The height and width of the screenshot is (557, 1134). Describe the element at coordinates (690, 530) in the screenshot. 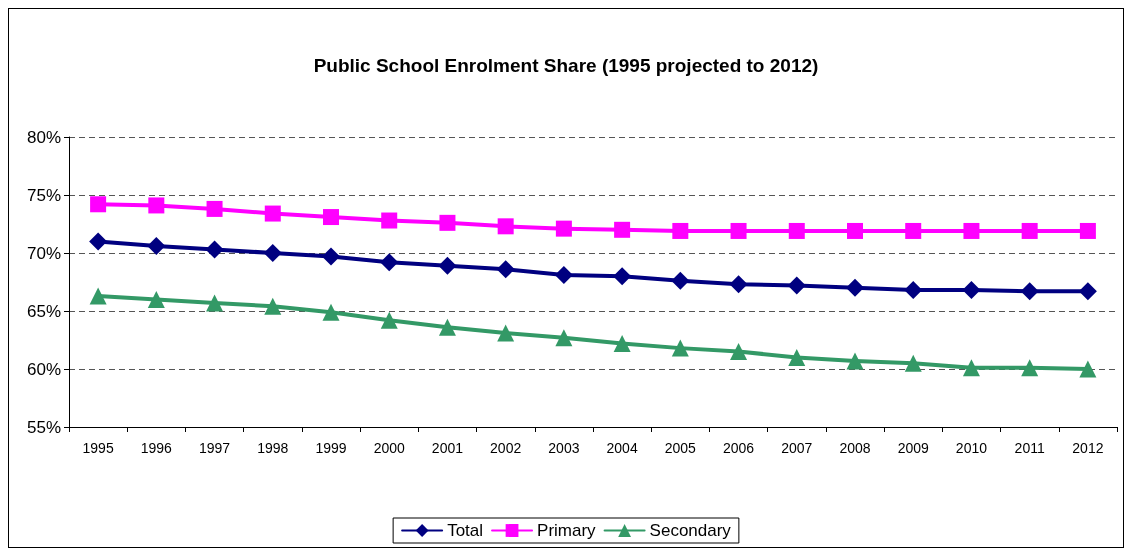

I see `legend-label: Secondary` at that location.